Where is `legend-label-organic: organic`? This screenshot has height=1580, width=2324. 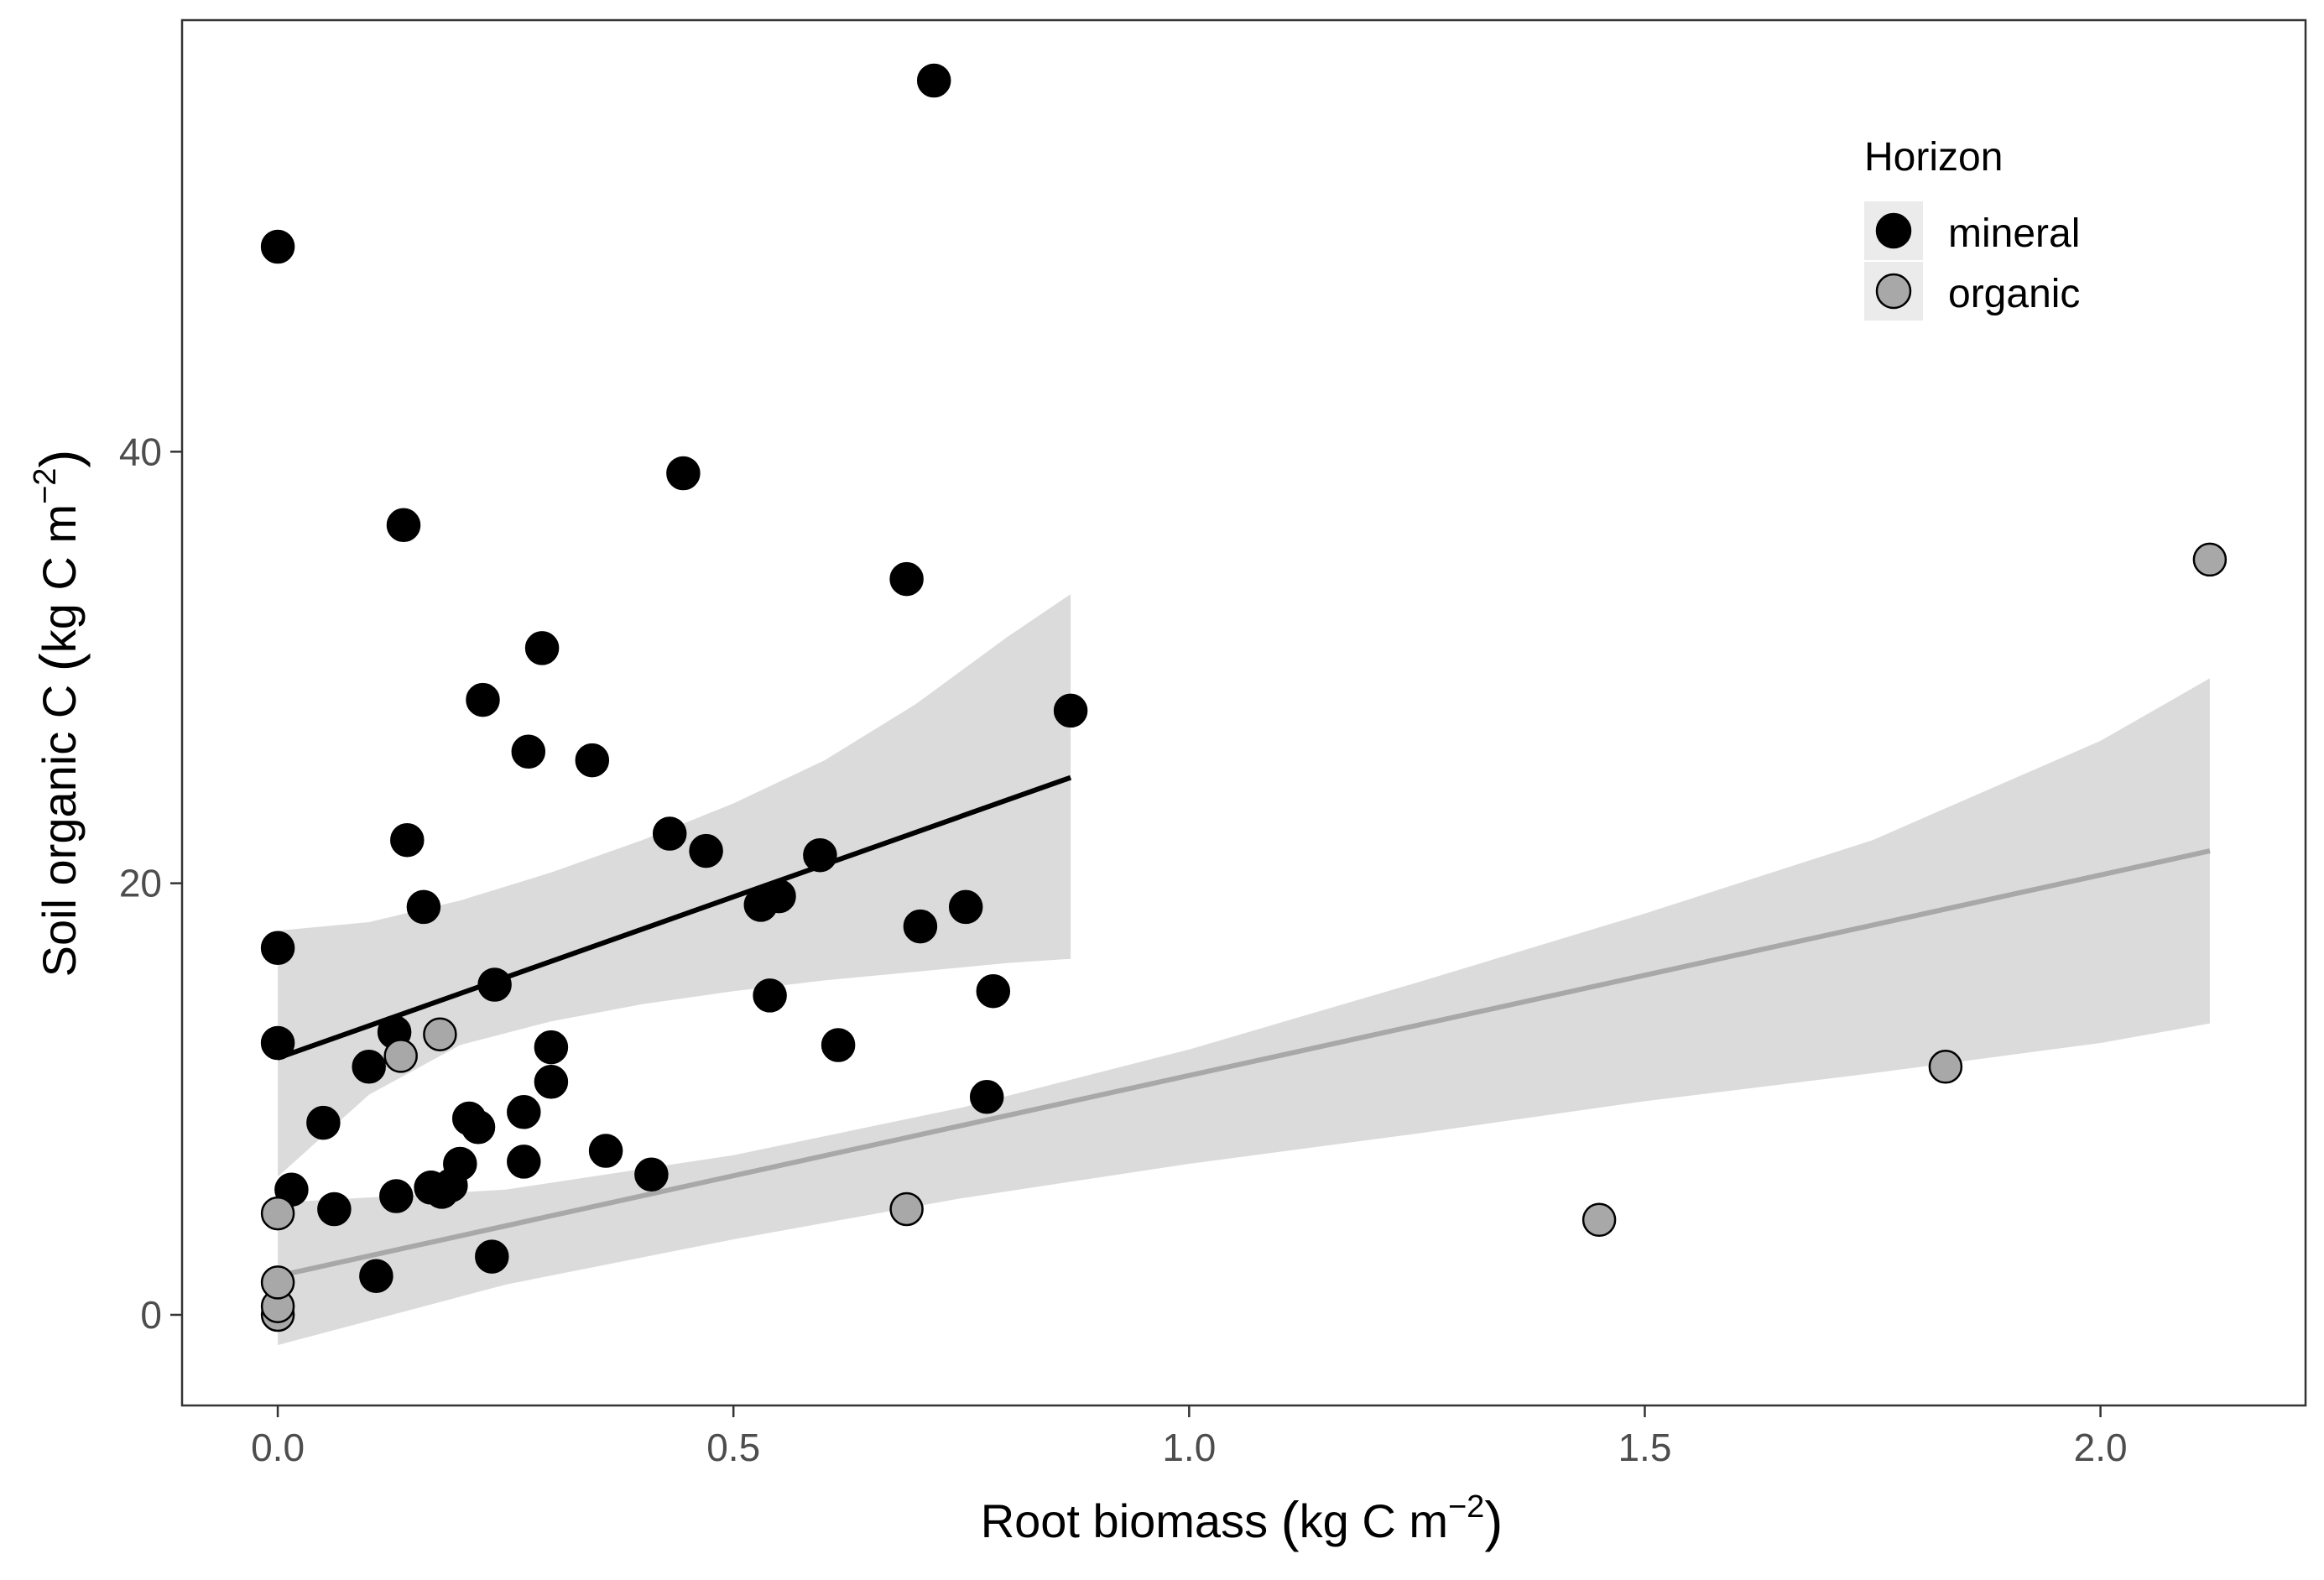 legend-label-organic: organic is located at coordinates (2014, 294).